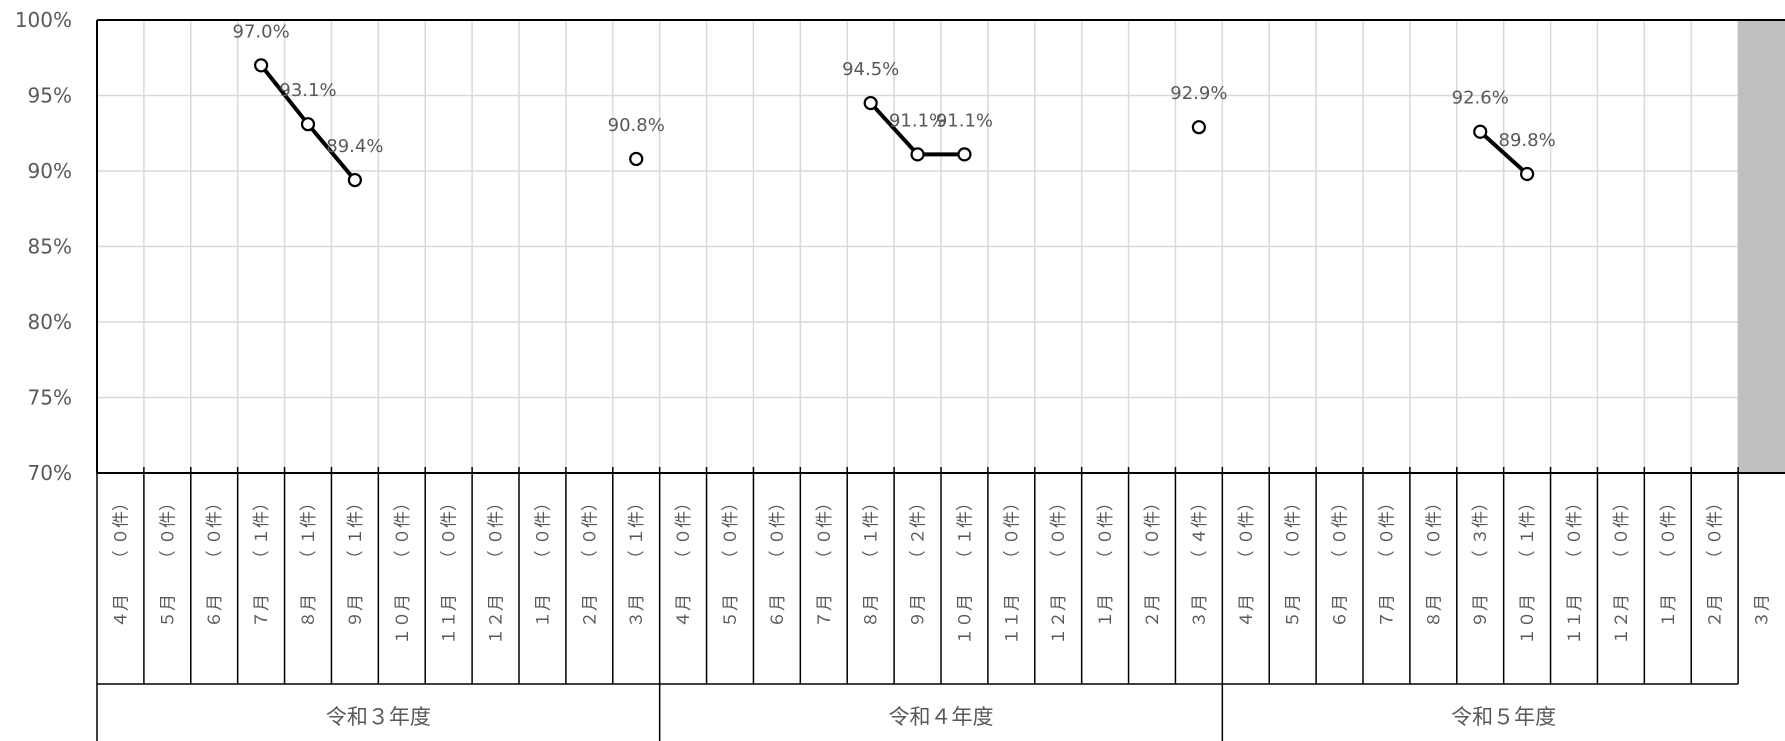 The width and height of the screenshot is (1785, 741). What do you see at coordinates (941, 717) in the screenshot?
I see `year-group-label: 令和４年度` at bounding box center [941, 717].